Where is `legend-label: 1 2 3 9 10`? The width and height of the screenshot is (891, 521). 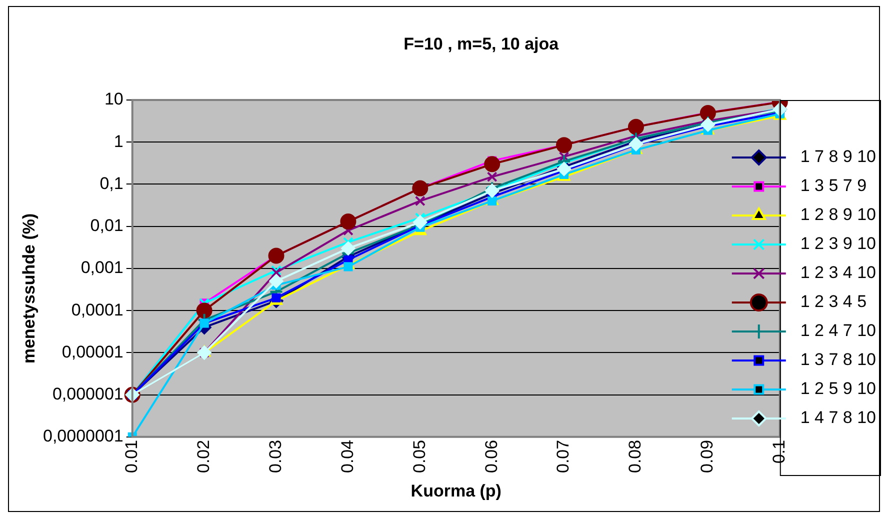 legend-label: 1 2 3 9 10 is located at coordinates (838, 244).